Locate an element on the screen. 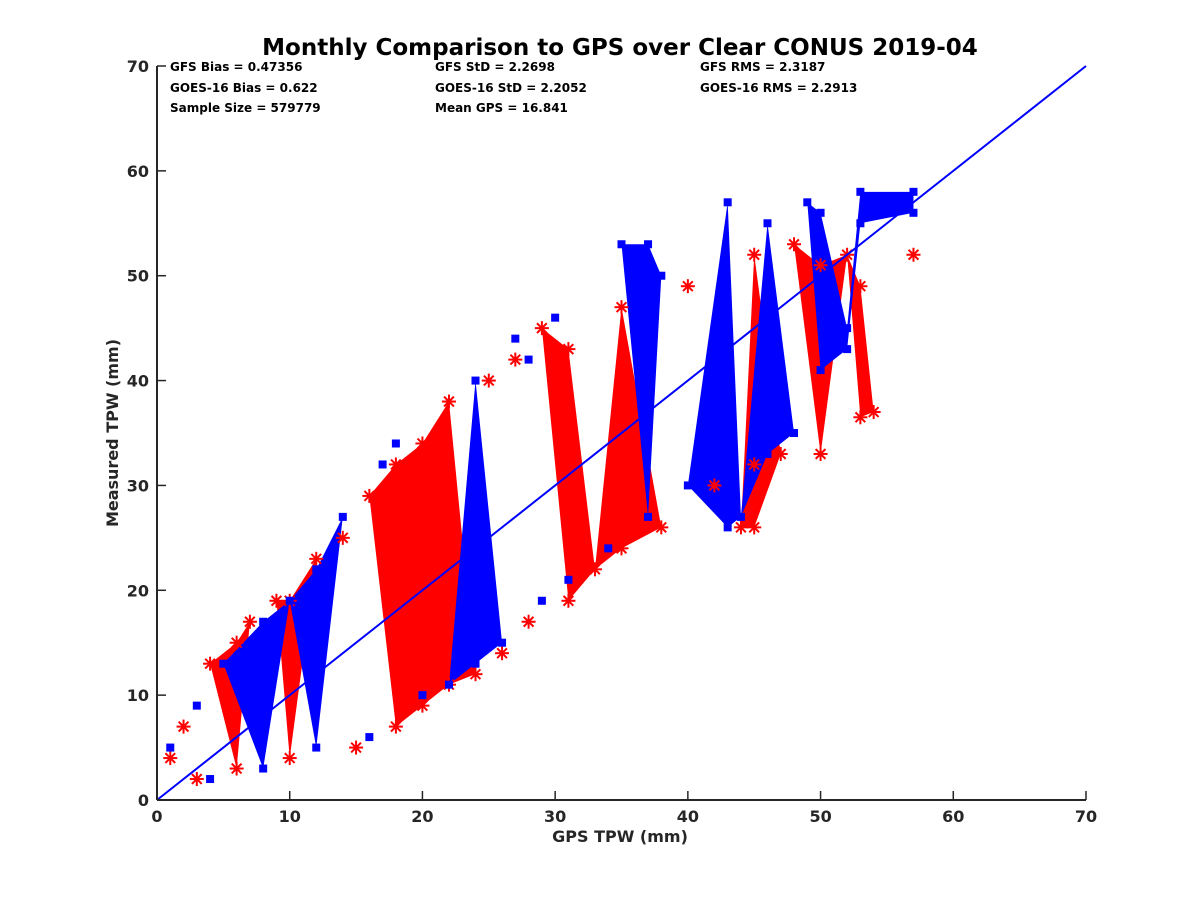 This screenshot has width=1200, height=900. stat-goes-bias: GOES-16 Bias = 0.622 is located at coordinates (244, 88).